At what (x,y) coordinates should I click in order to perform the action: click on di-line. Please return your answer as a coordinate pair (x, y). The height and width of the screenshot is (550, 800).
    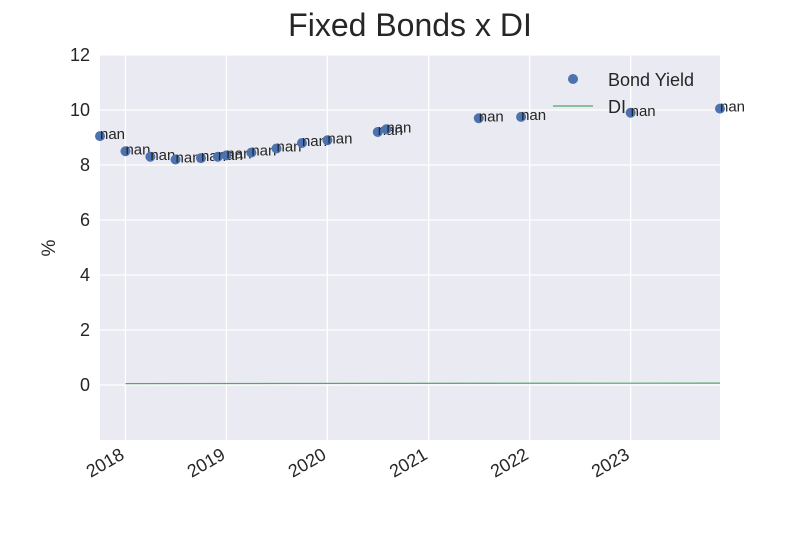
    Looking at the image, I should click on (423, 383).